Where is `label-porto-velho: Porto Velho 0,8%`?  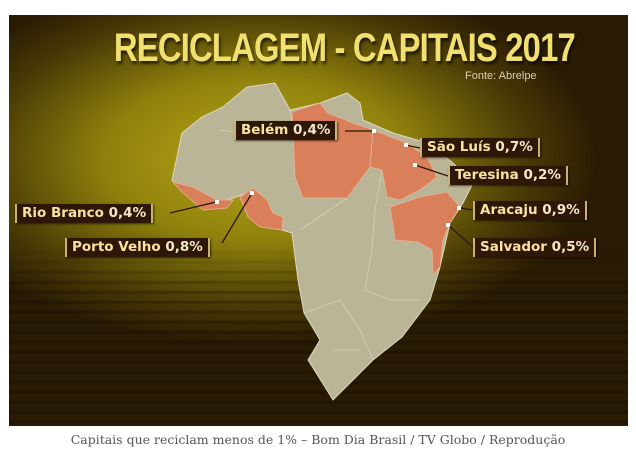
label-porto-velho: Porto Velho 0,8% is located at coordinates (137, 247).